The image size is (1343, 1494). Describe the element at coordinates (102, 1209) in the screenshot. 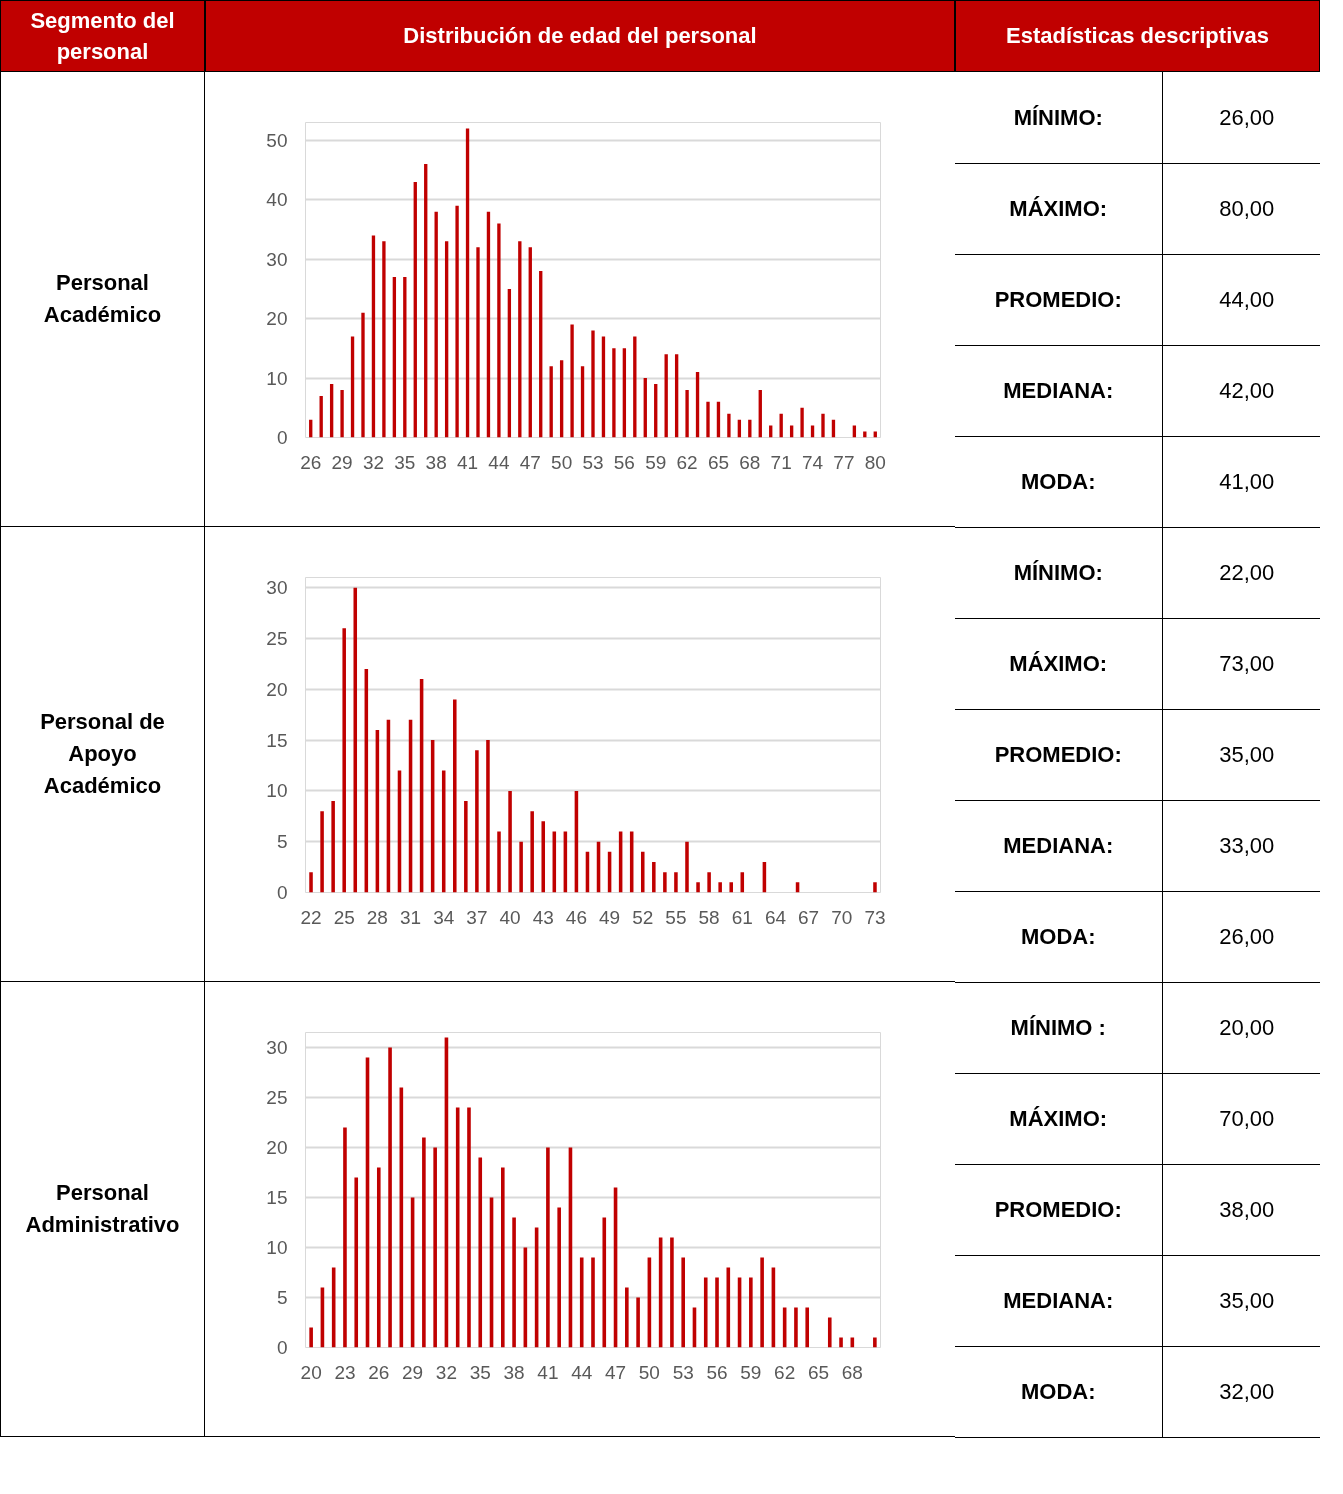

I see `text: Personal Administrativo` at that location.